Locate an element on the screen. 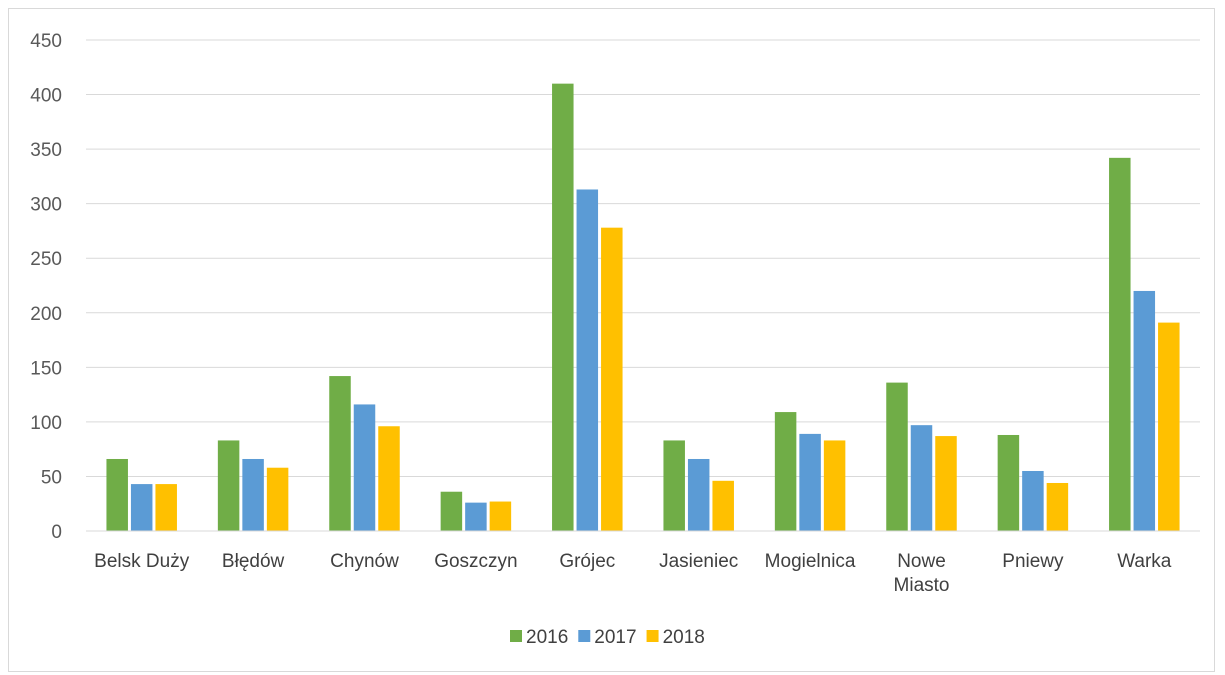 The height and width of the screenshot is (675, 1225). y-tick-label: 50 is located at coordinates (51, 477).